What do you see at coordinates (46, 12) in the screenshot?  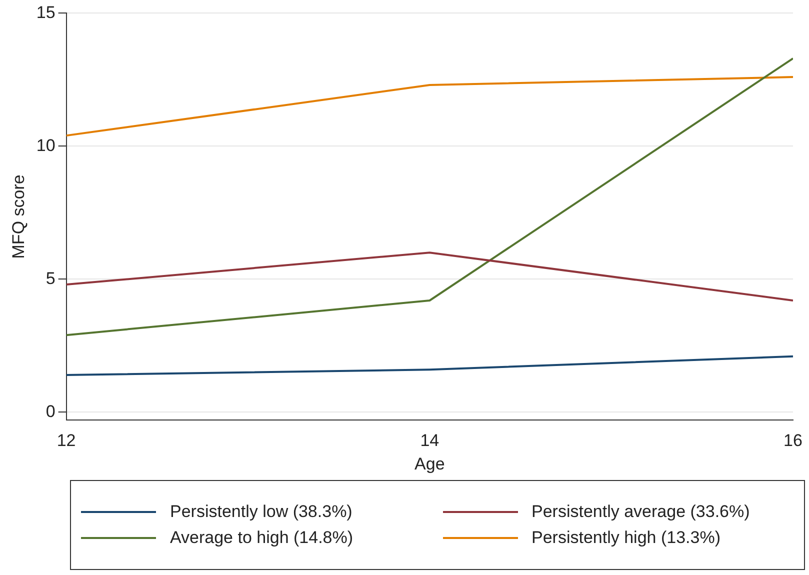 I see `y-tick-label: 15` at bounding box center [46, 12].